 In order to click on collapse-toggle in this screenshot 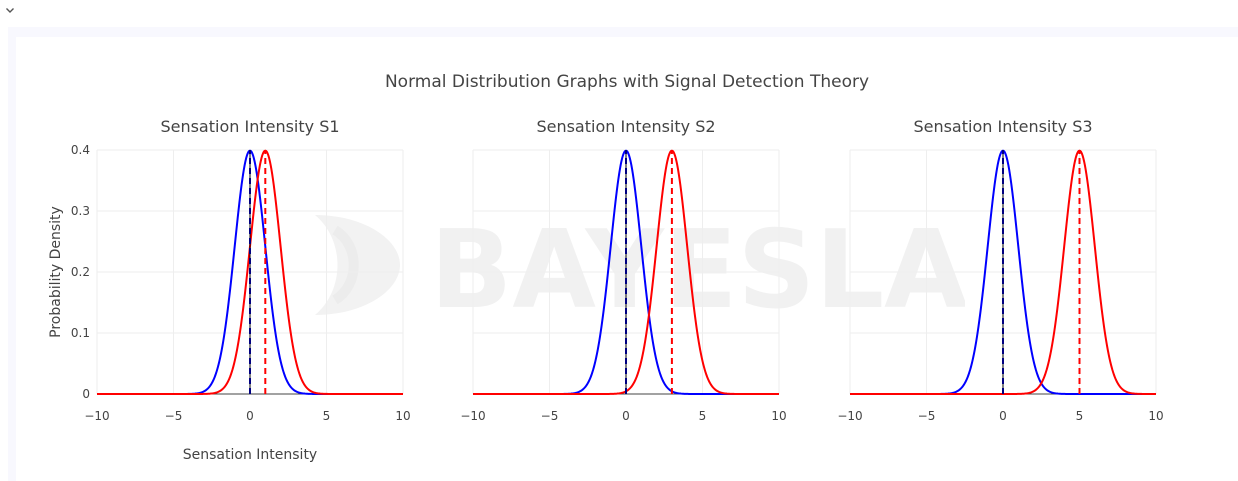, I will do `click(10, 10)`.